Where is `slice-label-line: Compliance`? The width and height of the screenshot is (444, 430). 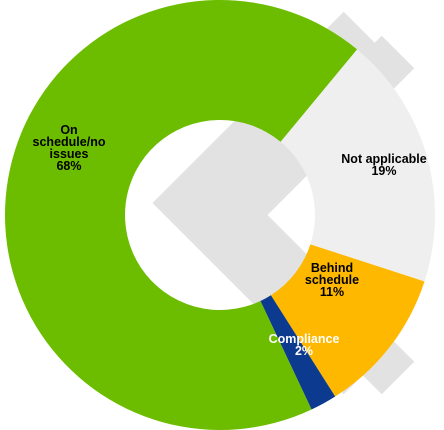
slice-label-line: Compliance is located at coordinates (304, 339).